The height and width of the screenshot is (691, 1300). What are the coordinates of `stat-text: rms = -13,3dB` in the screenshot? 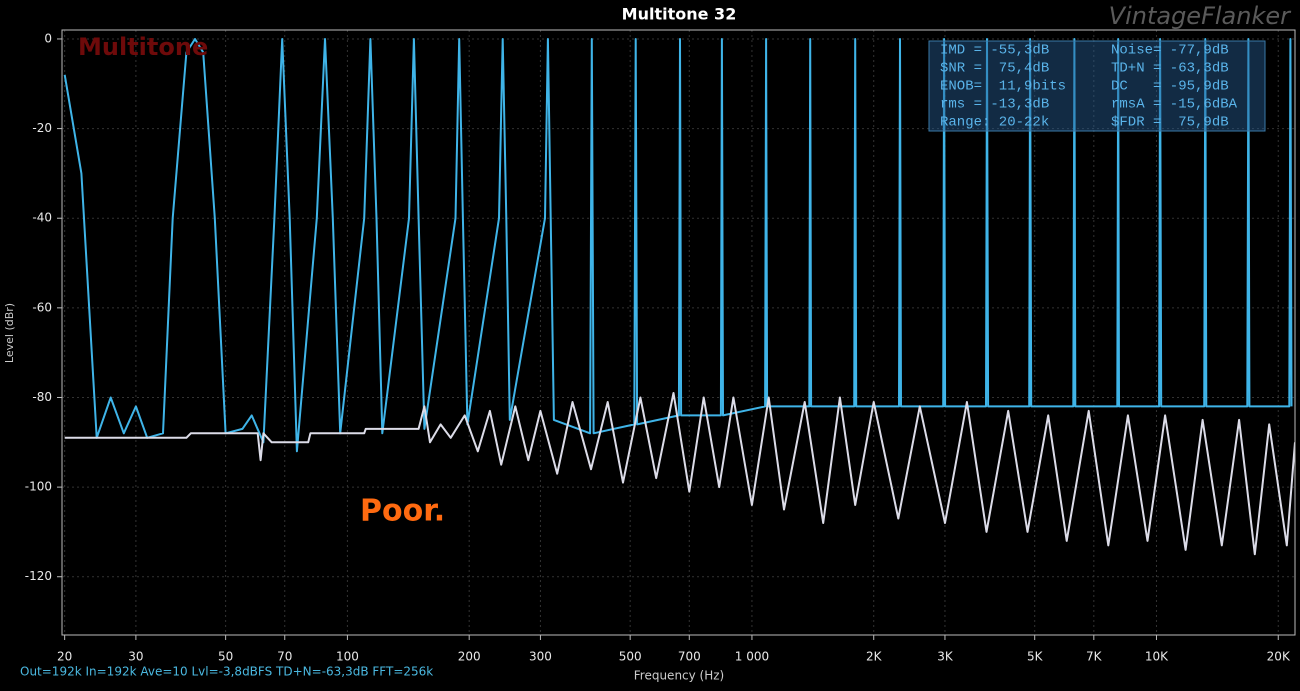 It's located at (994, 105).